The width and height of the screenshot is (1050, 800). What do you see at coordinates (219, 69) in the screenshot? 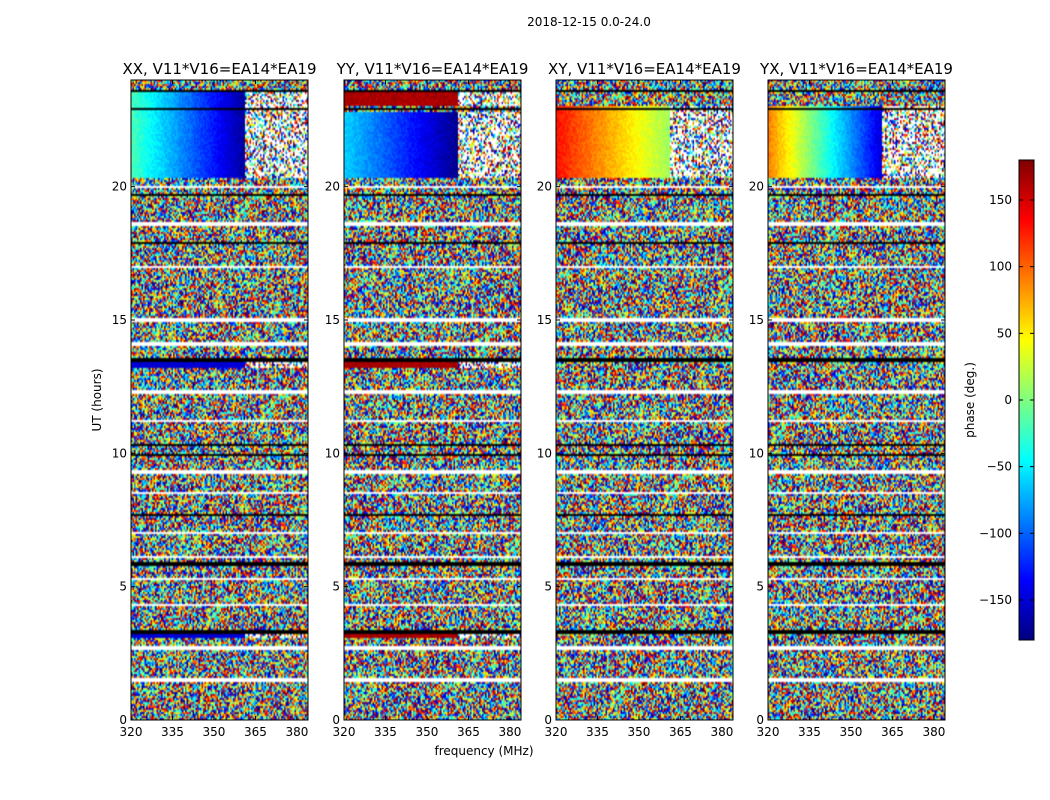
I see `panel-title: XX, V11*V16=EA14*EA19` at bounding box center [219, 69].